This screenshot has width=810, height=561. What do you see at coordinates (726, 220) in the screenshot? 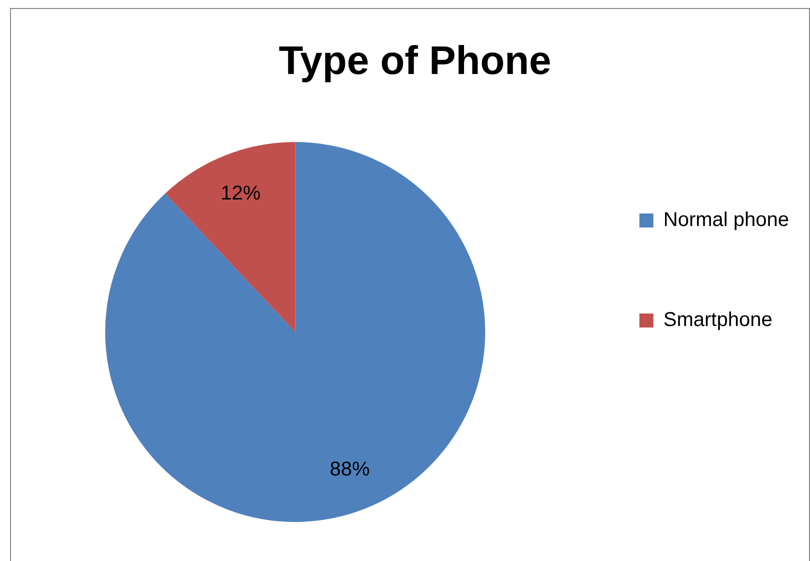
I see `legend-label: Normal phone` at bounding box center [726, 220].